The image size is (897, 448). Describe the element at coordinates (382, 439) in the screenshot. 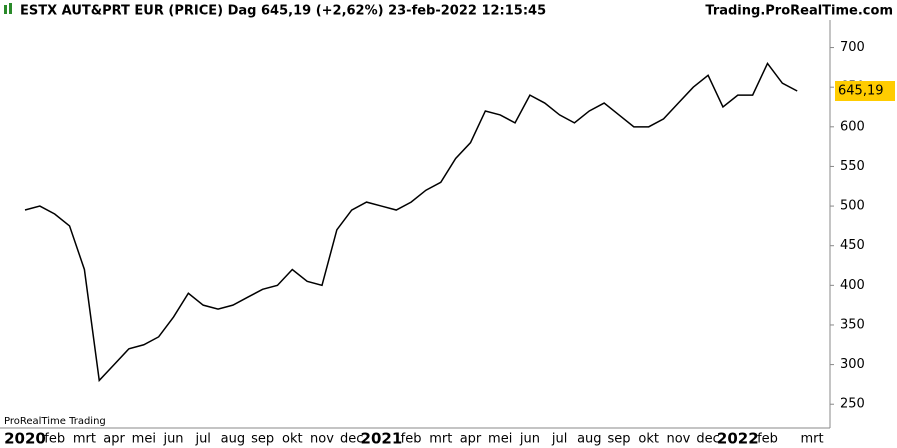

I see `x-tick-label: 2021` at that location.